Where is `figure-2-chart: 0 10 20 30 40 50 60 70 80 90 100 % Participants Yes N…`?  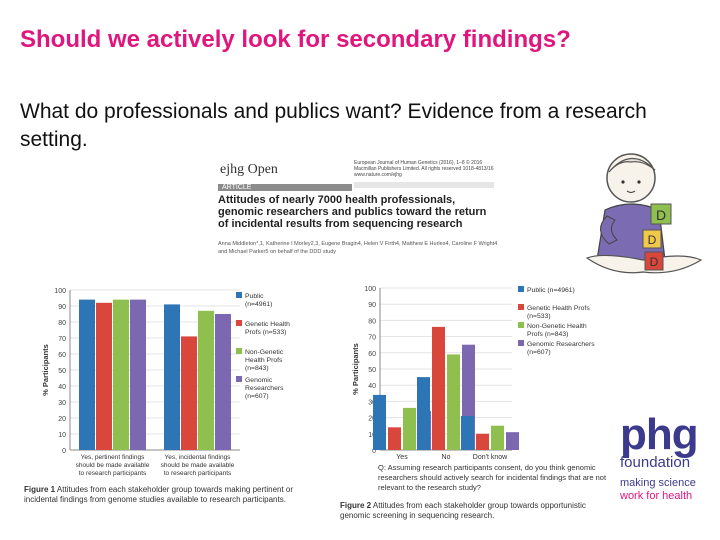 figure-2-chart: 0 10 20 30 40 50 60 70 80 90 100 % Participants Yes N… is located at coordinates (473, 373).